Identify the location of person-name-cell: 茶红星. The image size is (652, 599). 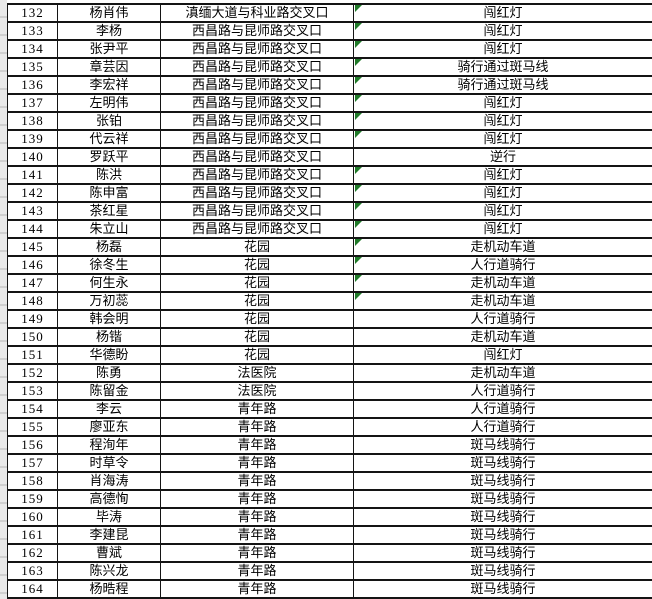
(109, 211).